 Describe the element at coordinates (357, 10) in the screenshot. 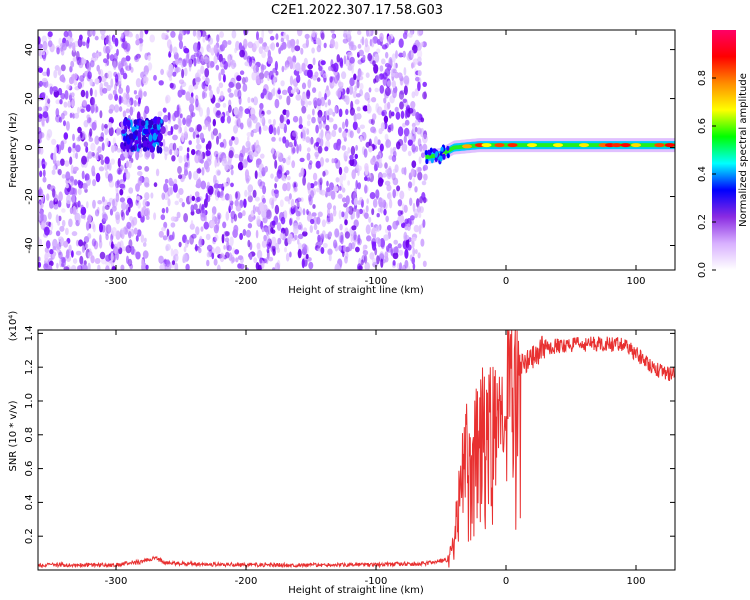

I see `figure-title: C2E1.2022.307.17.58.G03` at that location.